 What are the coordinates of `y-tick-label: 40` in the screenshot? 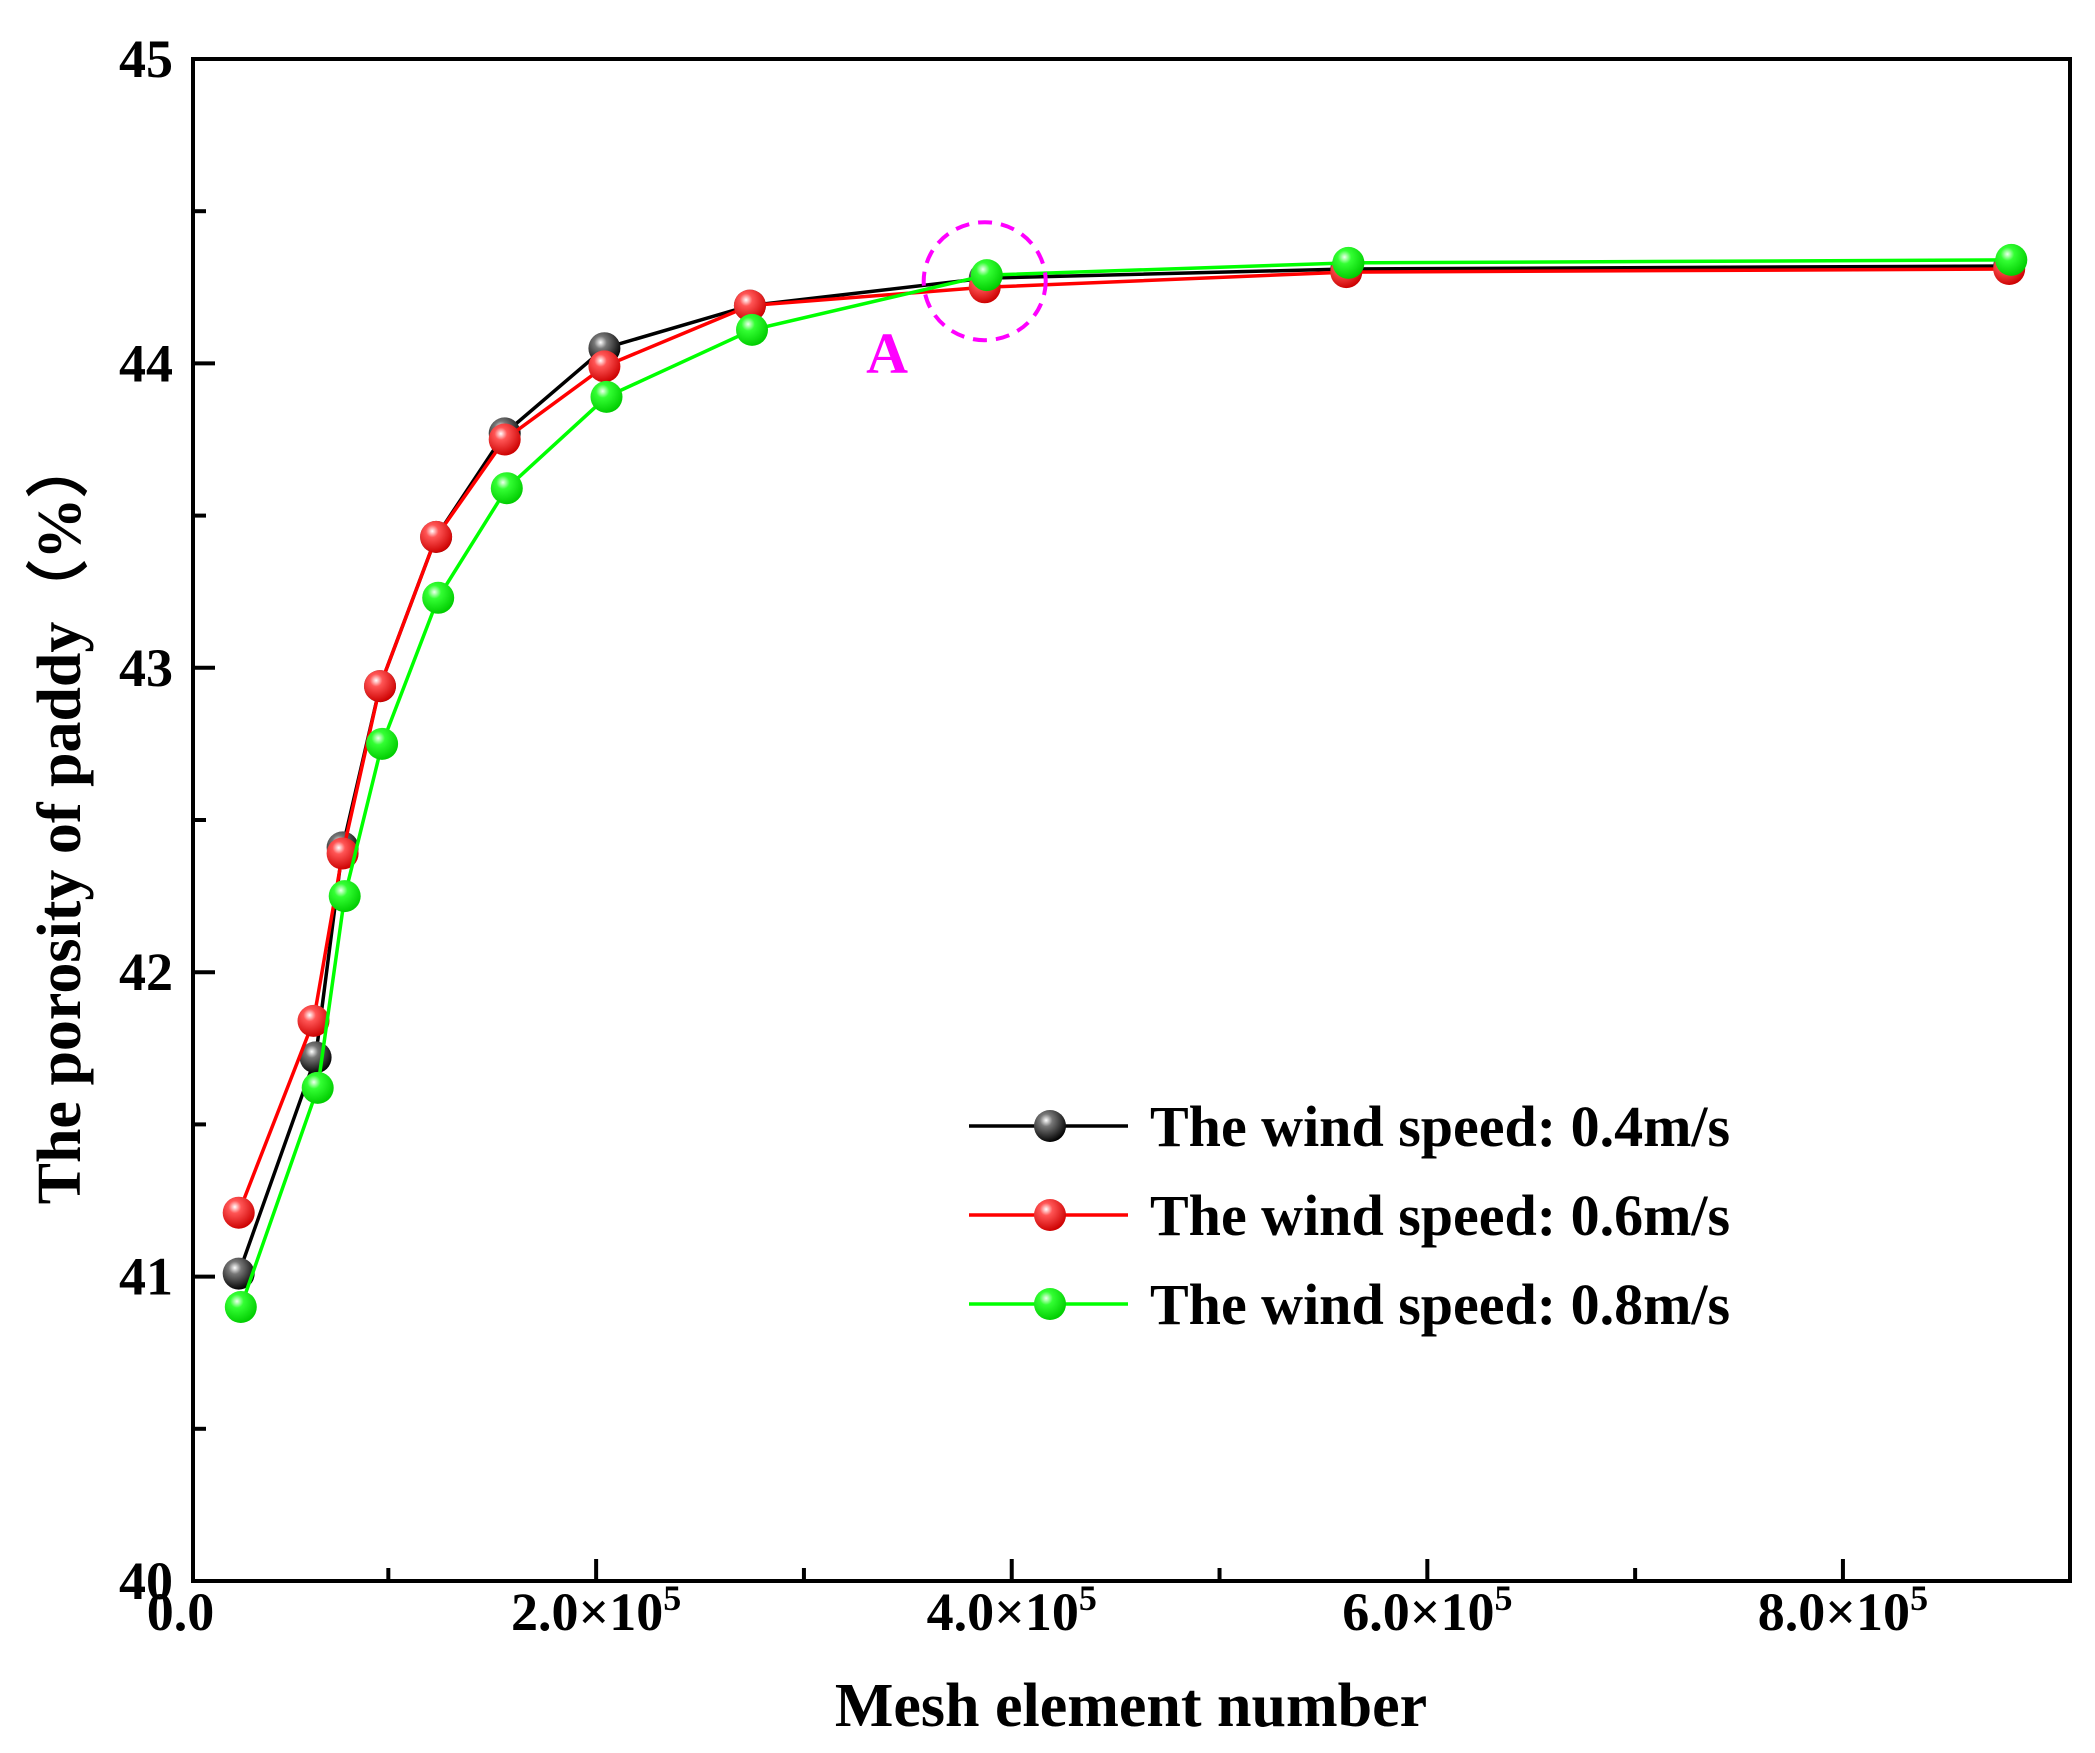 It's located at (146, 1581).